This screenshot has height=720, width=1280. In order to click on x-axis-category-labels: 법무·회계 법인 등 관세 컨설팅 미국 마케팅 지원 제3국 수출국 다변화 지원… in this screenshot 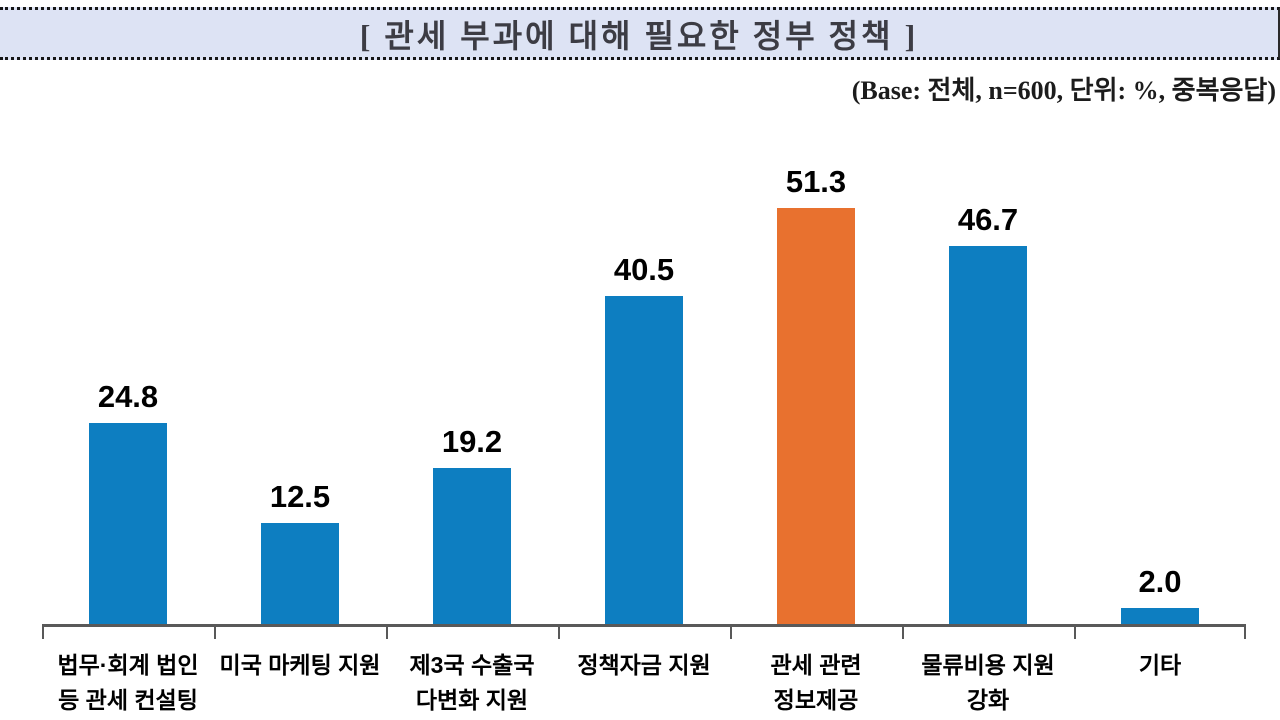, I will do `click(644, 682)`.